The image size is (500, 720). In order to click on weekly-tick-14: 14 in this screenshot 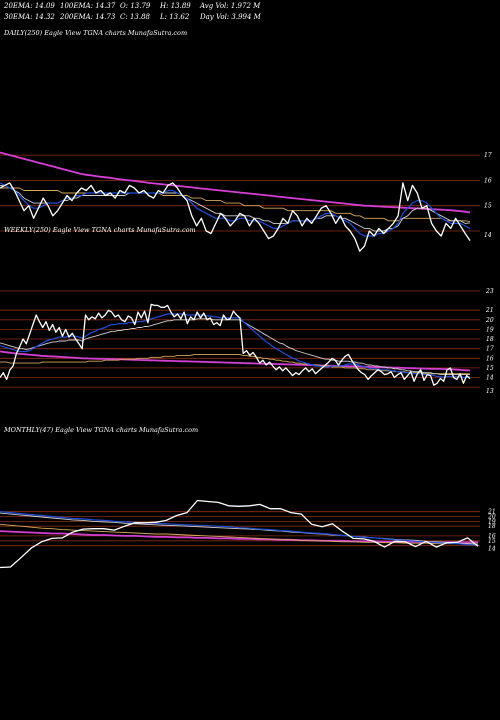, I will do `click(490, 378)`.